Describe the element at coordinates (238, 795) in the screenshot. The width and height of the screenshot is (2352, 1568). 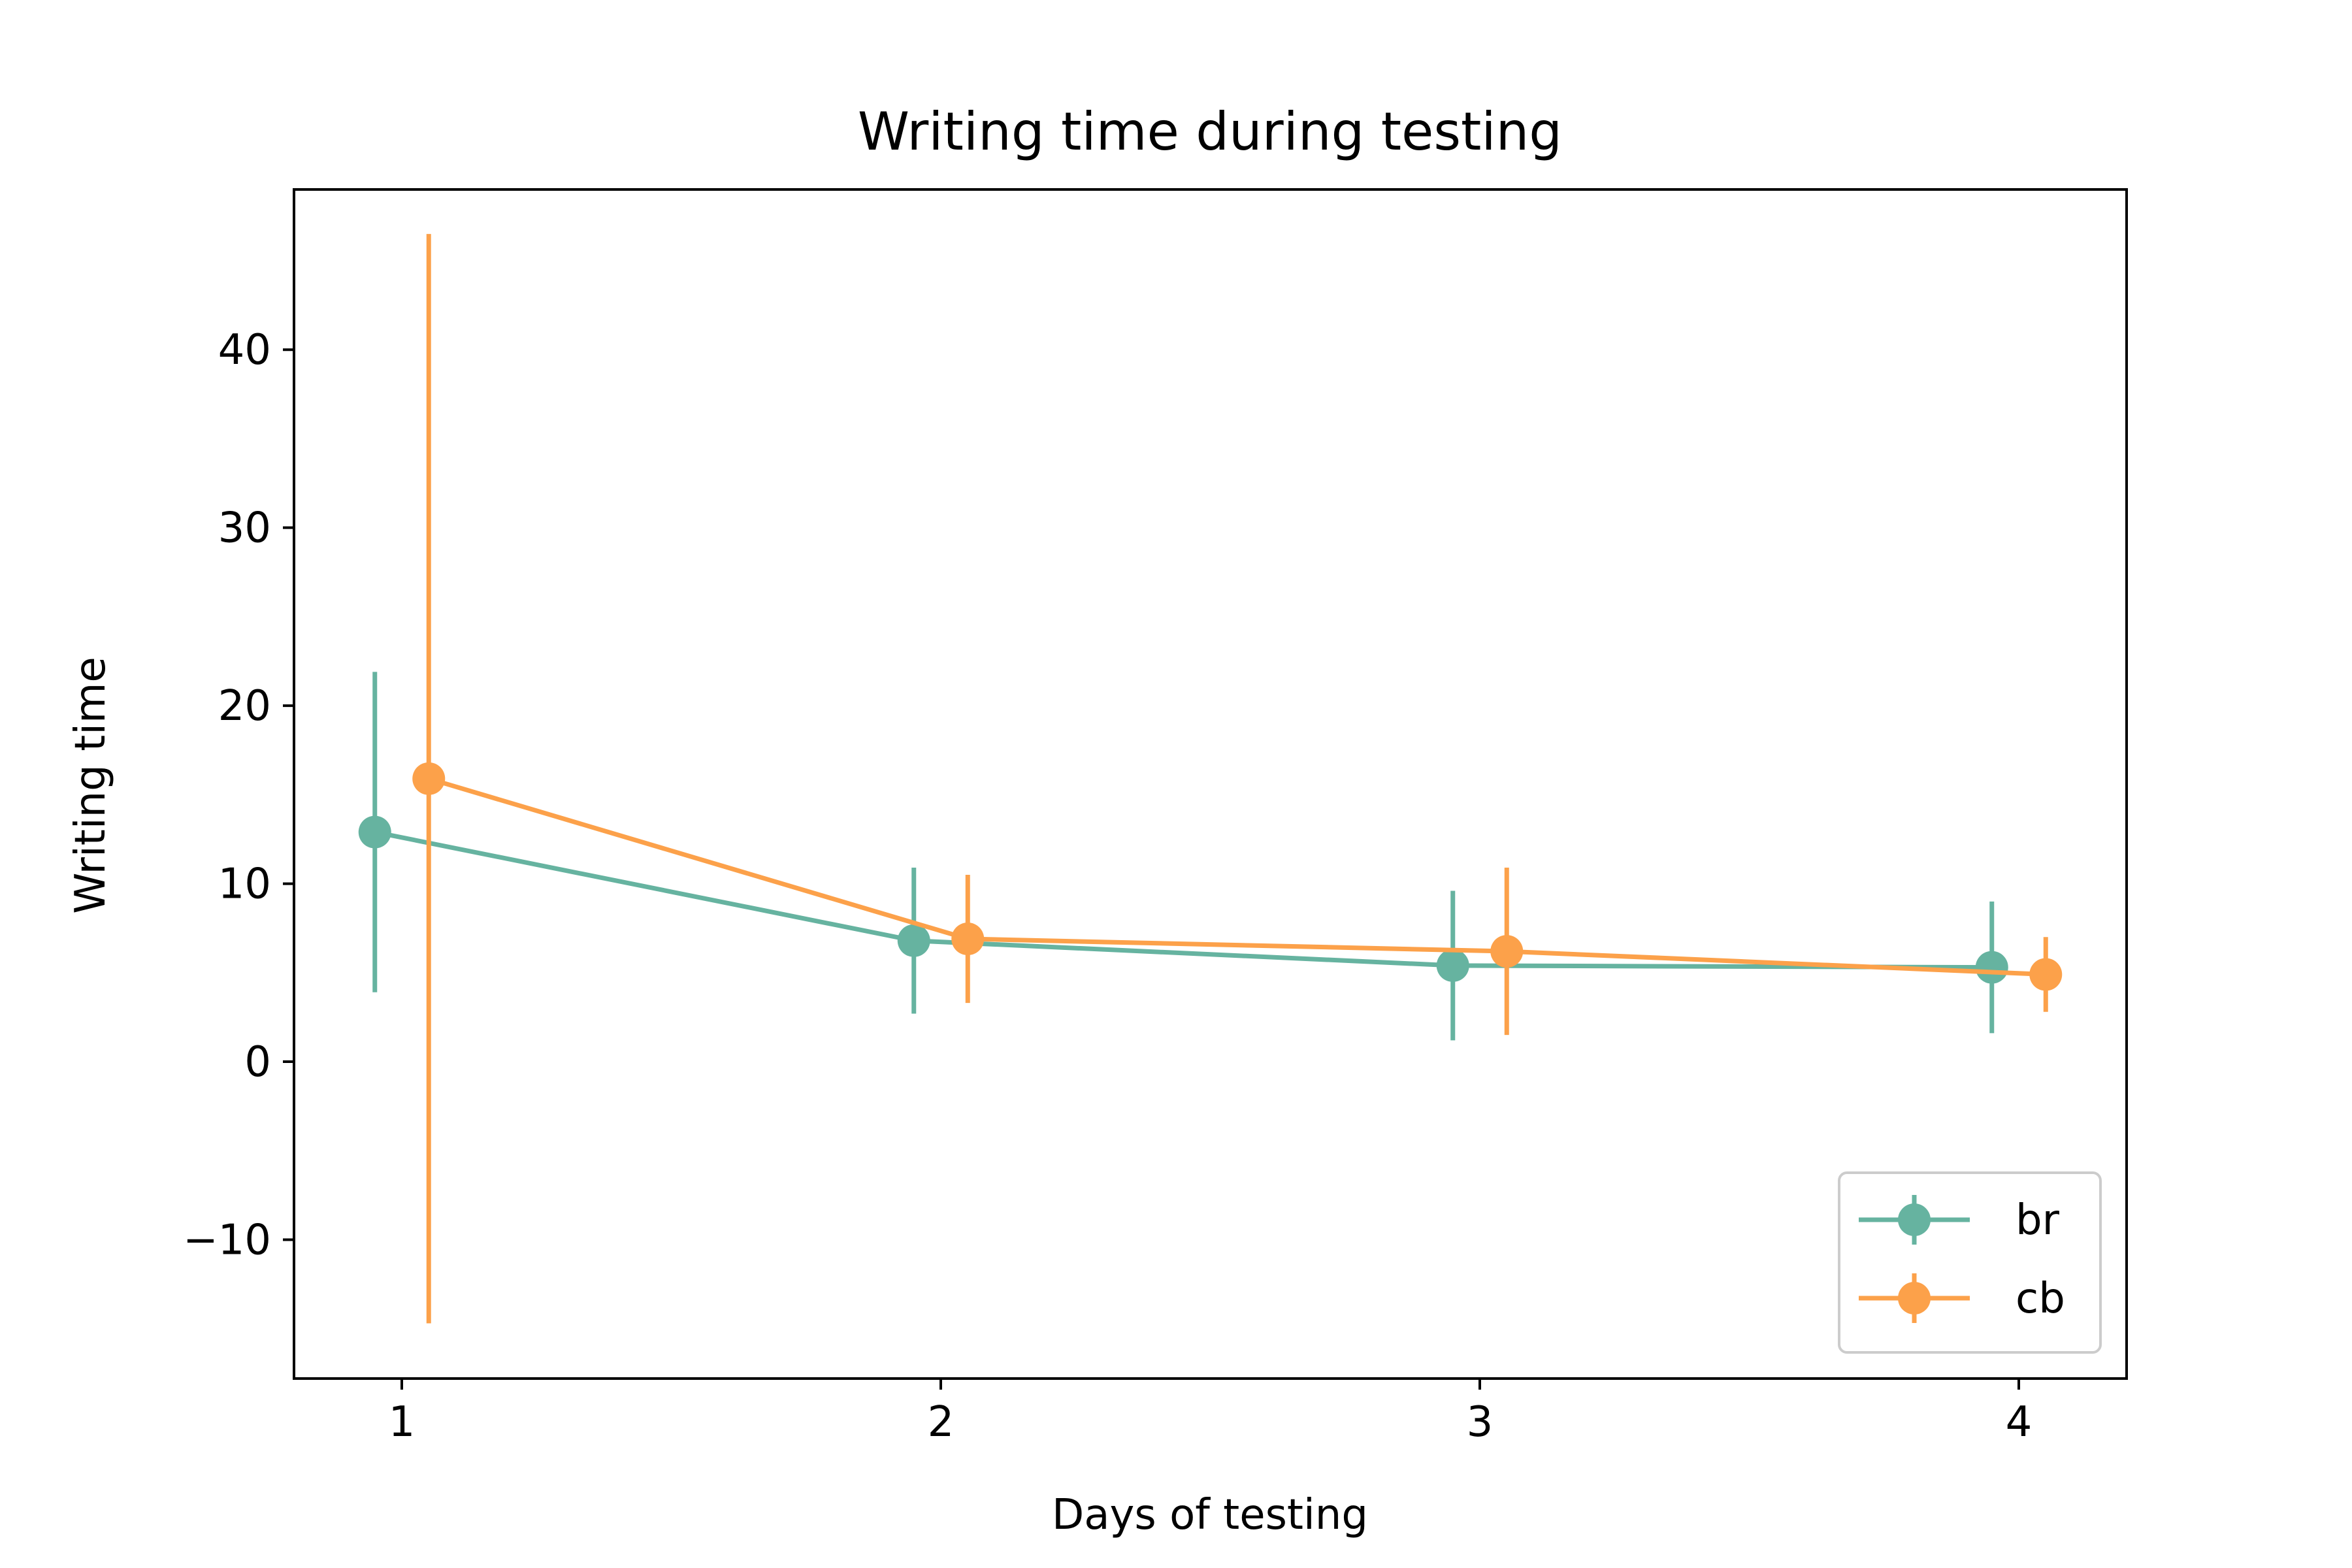
I see `y-axis: −10 0 10 20 30 40` at that location.